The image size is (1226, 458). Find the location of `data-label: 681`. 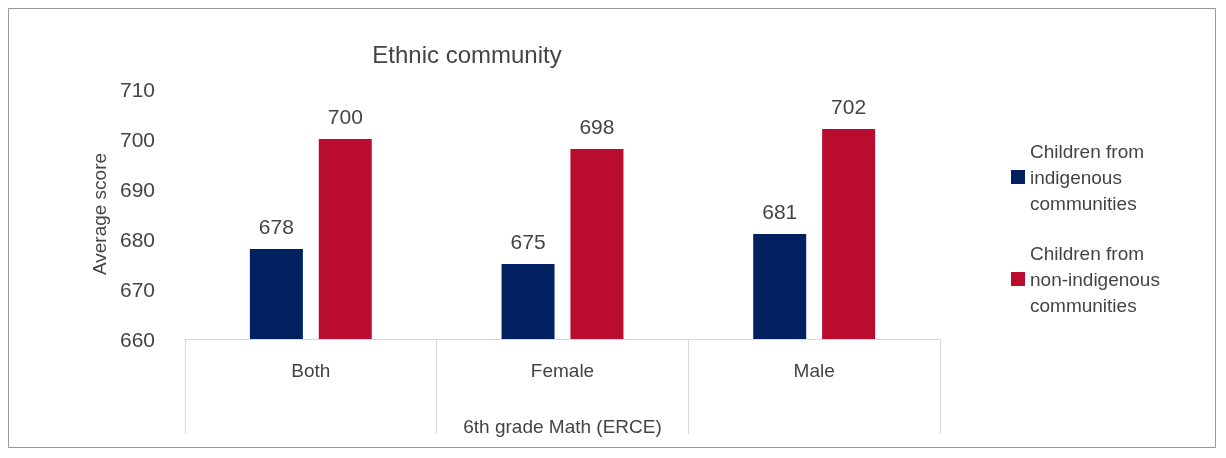

data-label: 681 is located at coordinates (780, 211).